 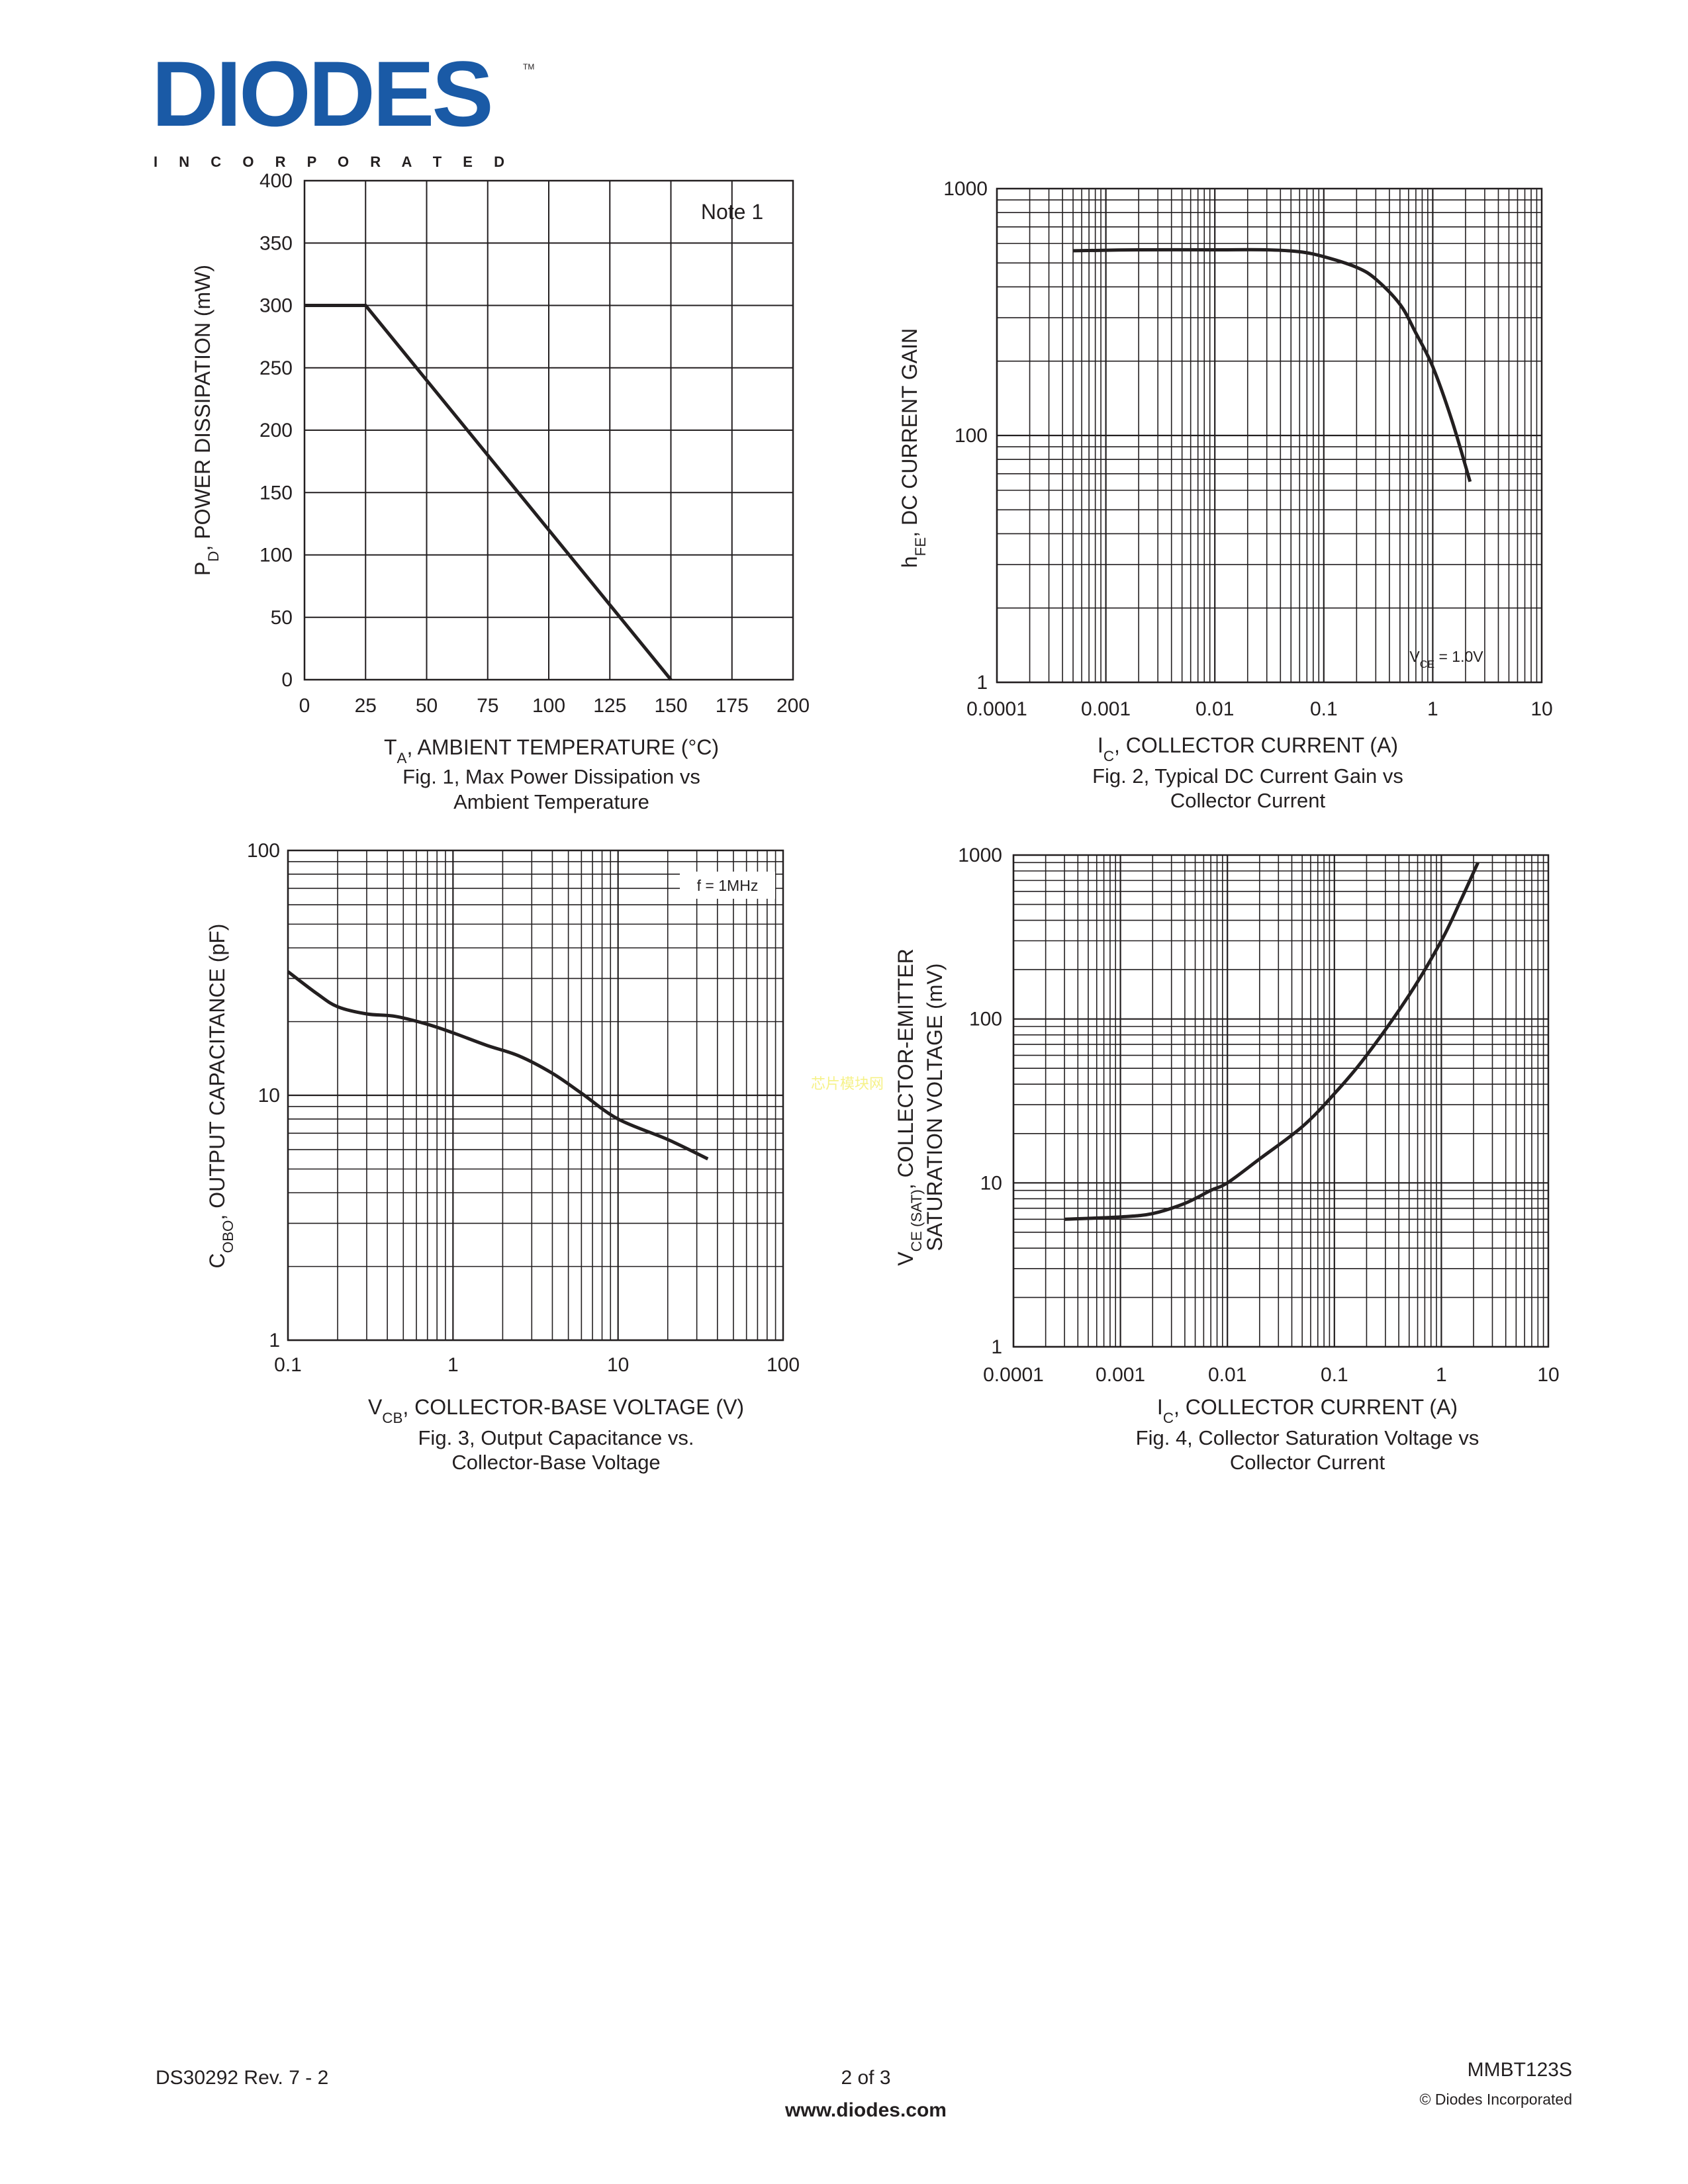 I want to click on doc-id: DS30292 Rev. 7 - 2, so click(x=242, y=2078).